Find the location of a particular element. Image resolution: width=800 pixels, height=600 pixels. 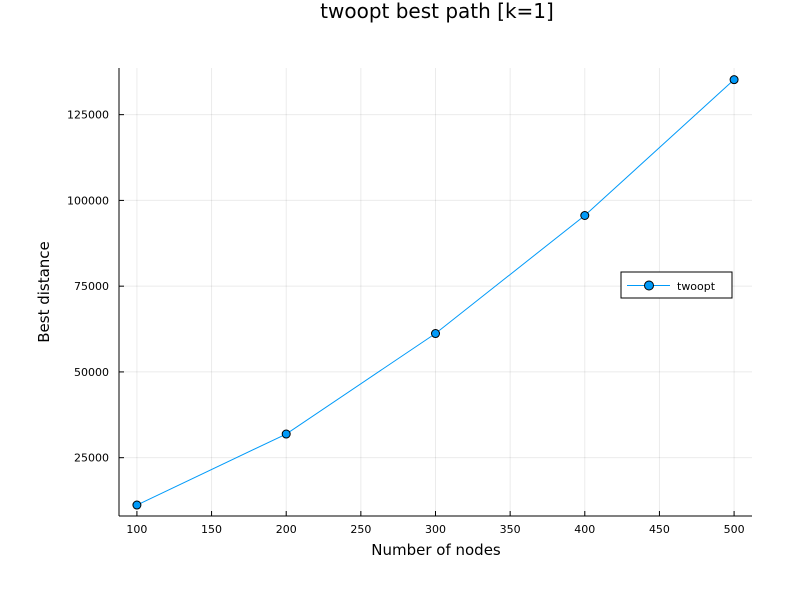

y-tick-label: 75000 is located at coordinates (91, 286).